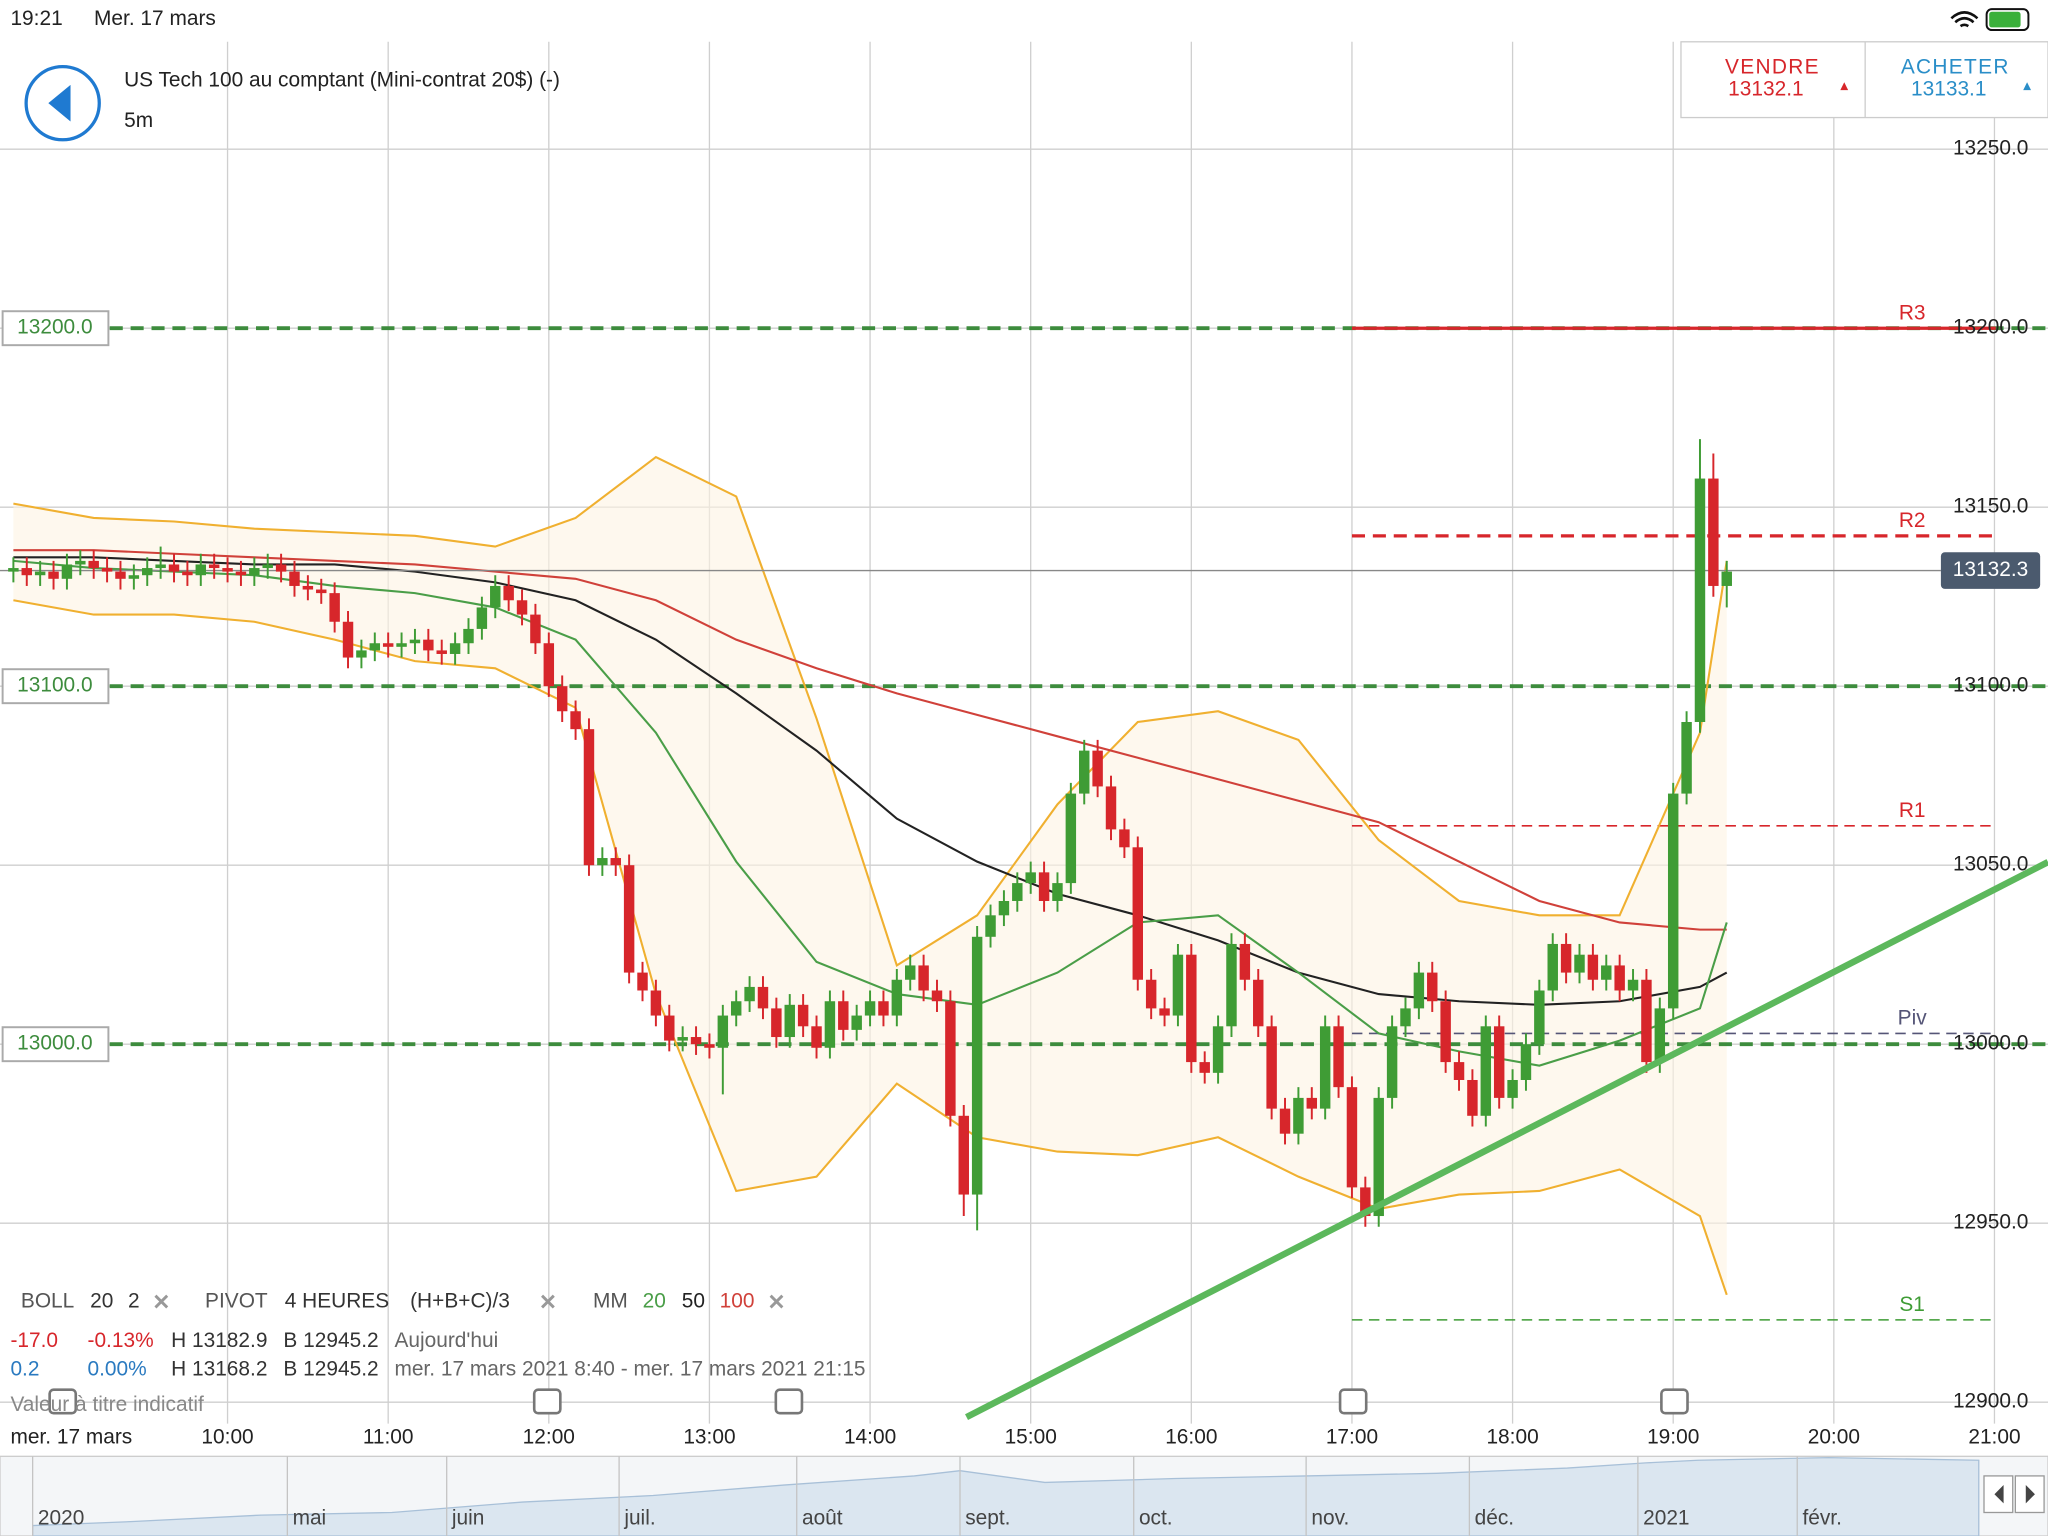 The height and width of the screenshot is (1536, 2048). What do you see at coordinates (654, 1301) in the screenshot?
I see `mm-fast: 20` at bounding box center [654, 1301].